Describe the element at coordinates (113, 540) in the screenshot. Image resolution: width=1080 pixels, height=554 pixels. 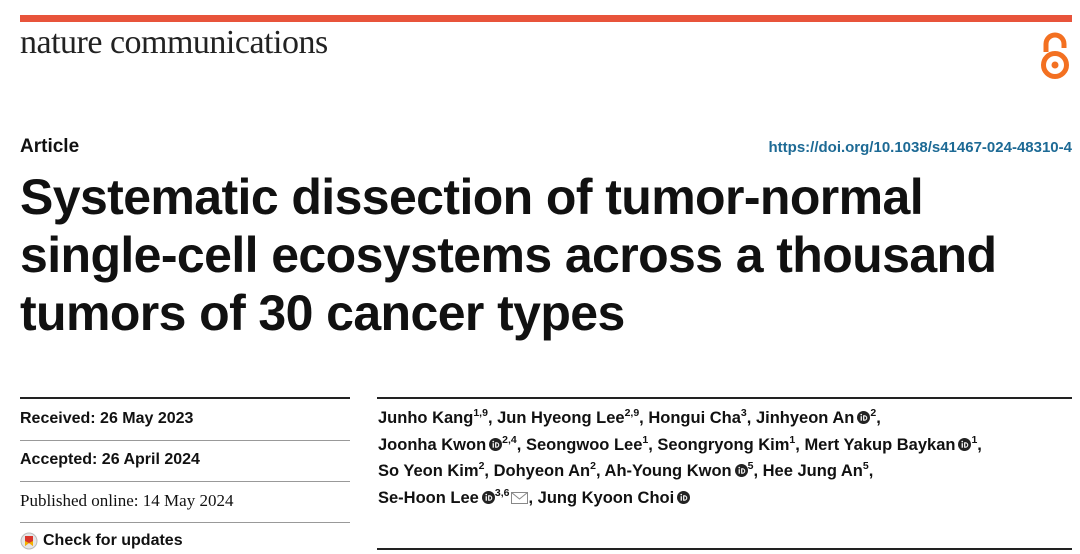
I see `check-for-updates-label: Check for updates` at that location.